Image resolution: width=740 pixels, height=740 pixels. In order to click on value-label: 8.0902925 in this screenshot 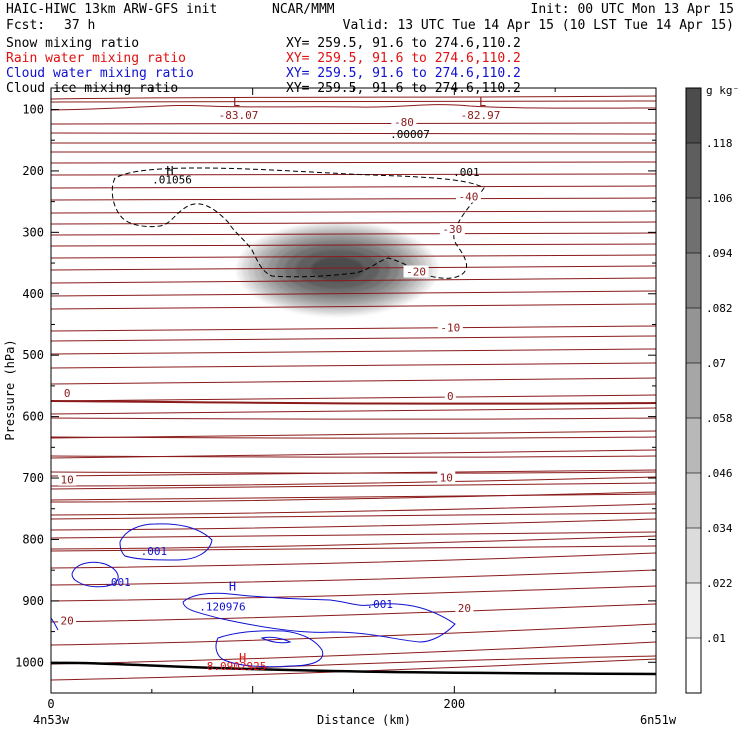, I will do `click(237, 666)`.